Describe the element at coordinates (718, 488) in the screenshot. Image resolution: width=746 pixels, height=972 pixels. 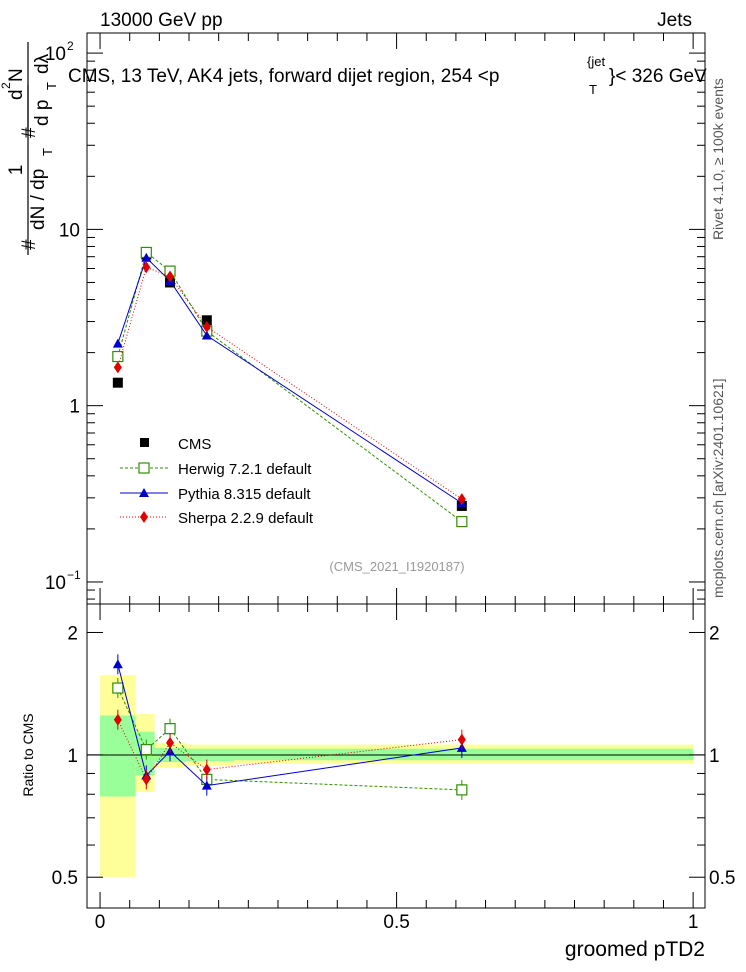
I see `source-label: mcplots.cern.ch [arXiv:2401.10621]` at that location.